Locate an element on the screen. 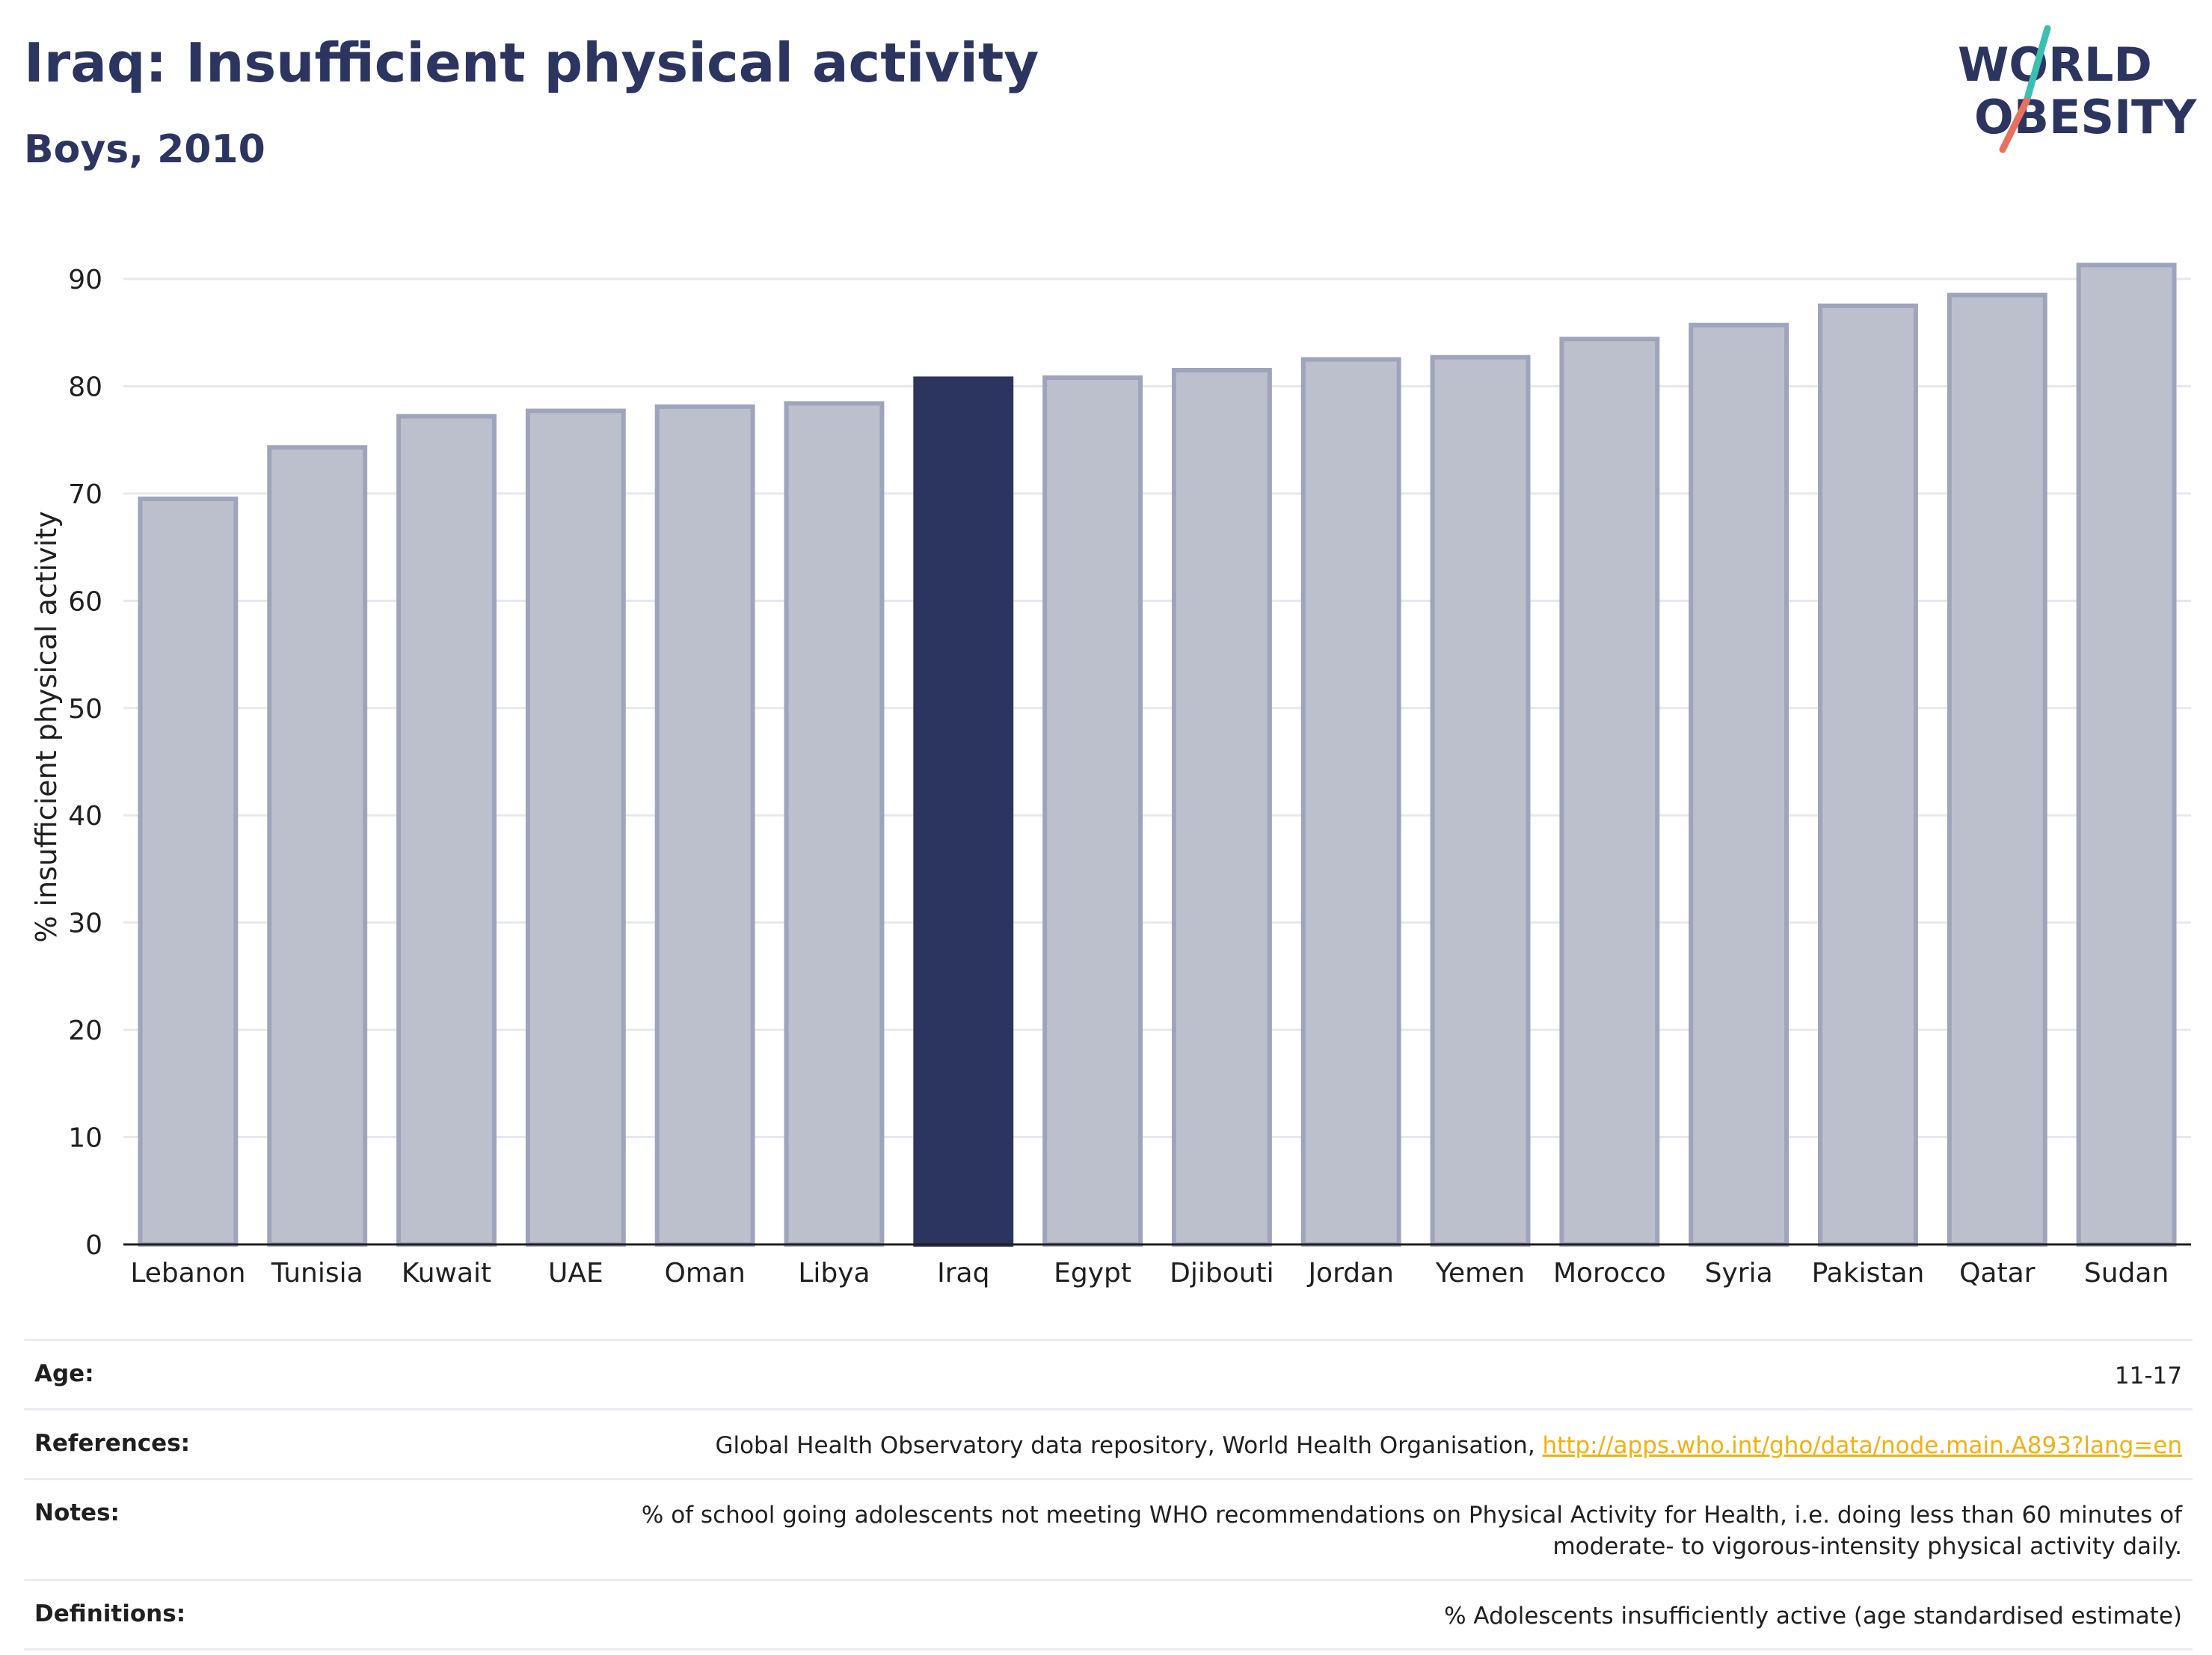  chart-title: Iraq: Insufficient physical activity is located at coordinates (531, 62).